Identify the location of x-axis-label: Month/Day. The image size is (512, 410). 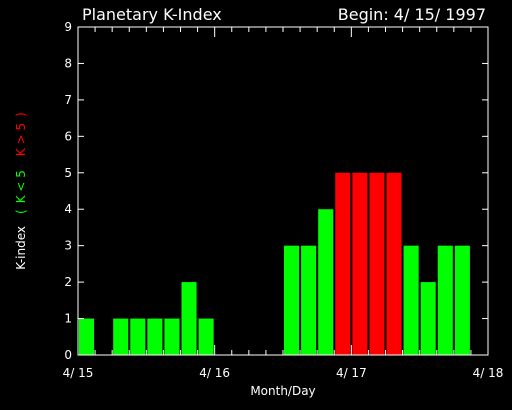
(282, 391).